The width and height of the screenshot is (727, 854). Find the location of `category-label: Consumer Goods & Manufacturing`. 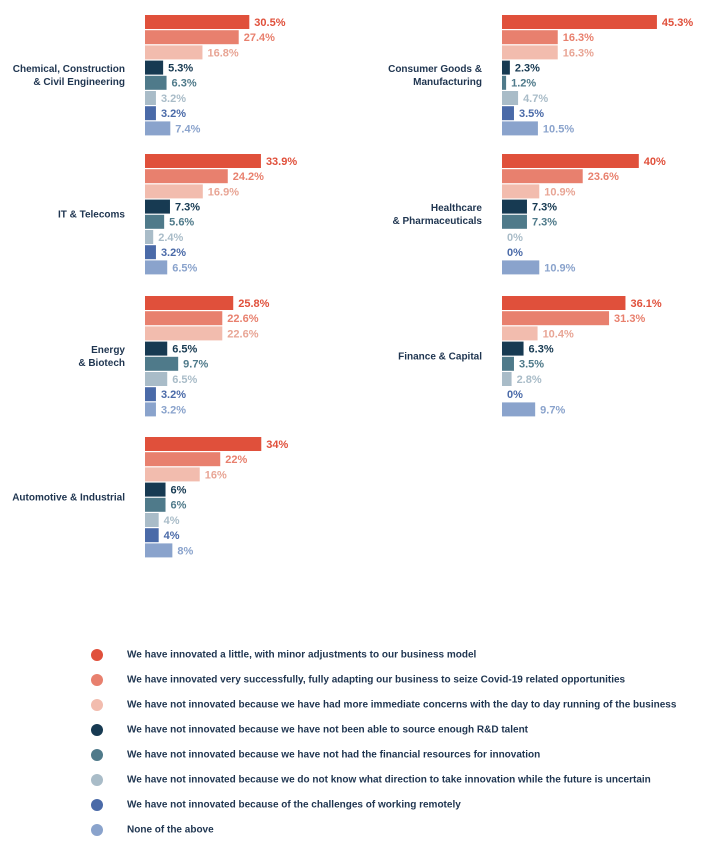

category-label: Consumer Goods & Manufacturing is located at coordinates (435, 75).